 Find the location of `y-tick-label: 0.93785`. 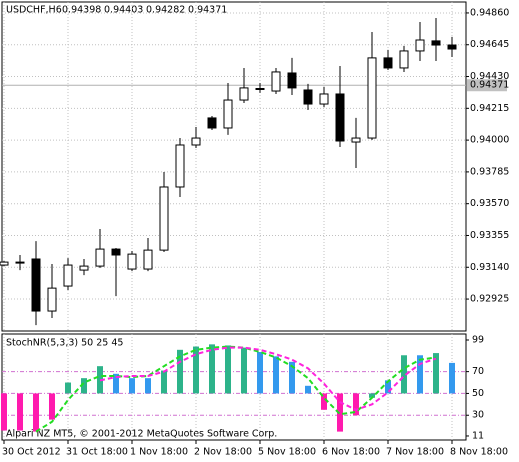

y-tick-label: 0.93785 is located at coordinates (489, 171).